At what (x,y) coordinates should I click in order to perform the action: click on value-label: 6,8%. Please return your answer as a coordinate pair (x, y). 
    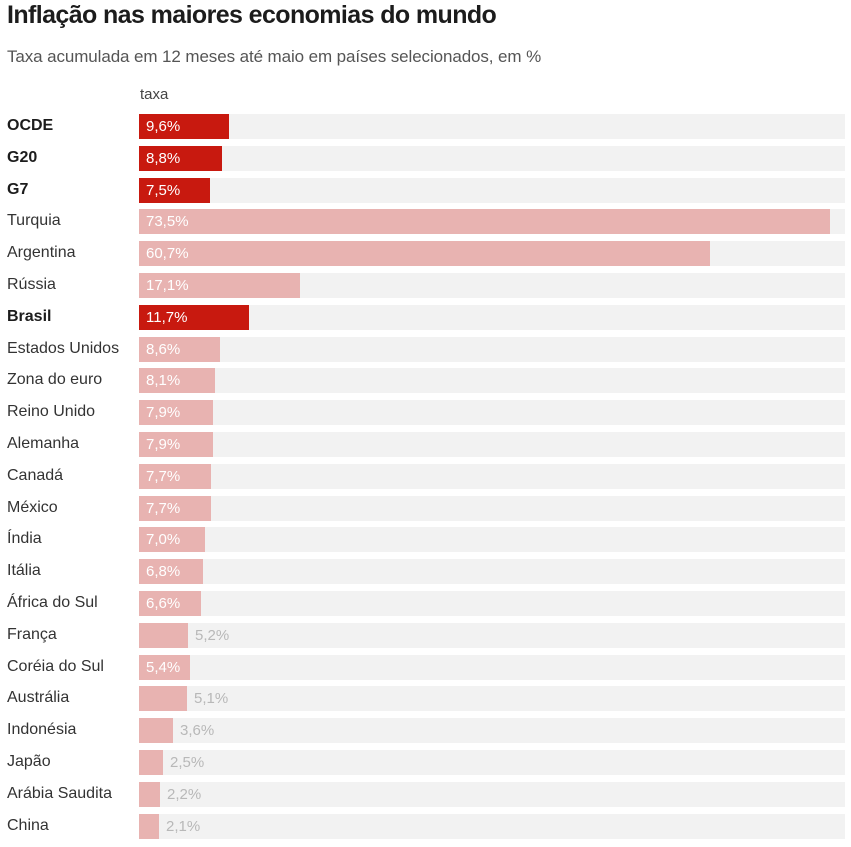
    Looking at the image, I should click on (163, 572).